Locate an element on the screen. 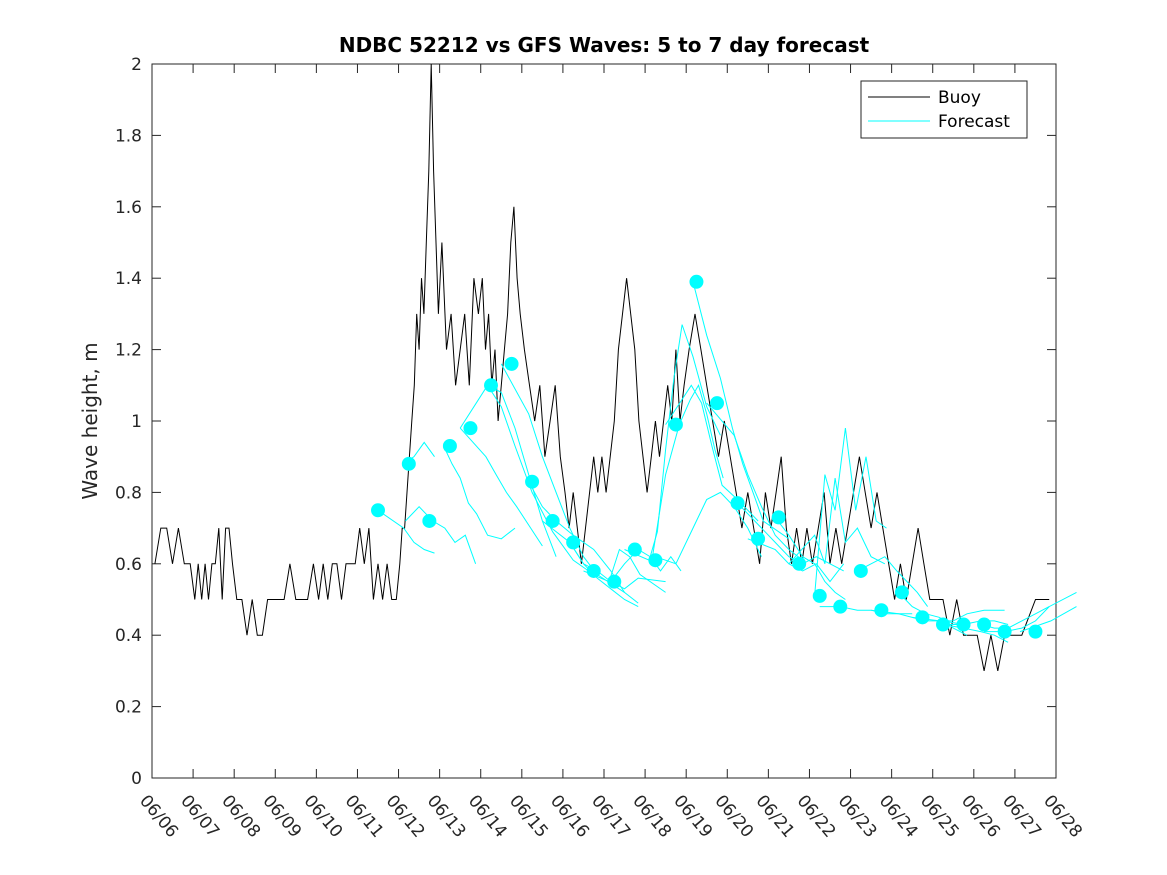  y-tick-label: 0.8 is located at coordinates (128, 493).